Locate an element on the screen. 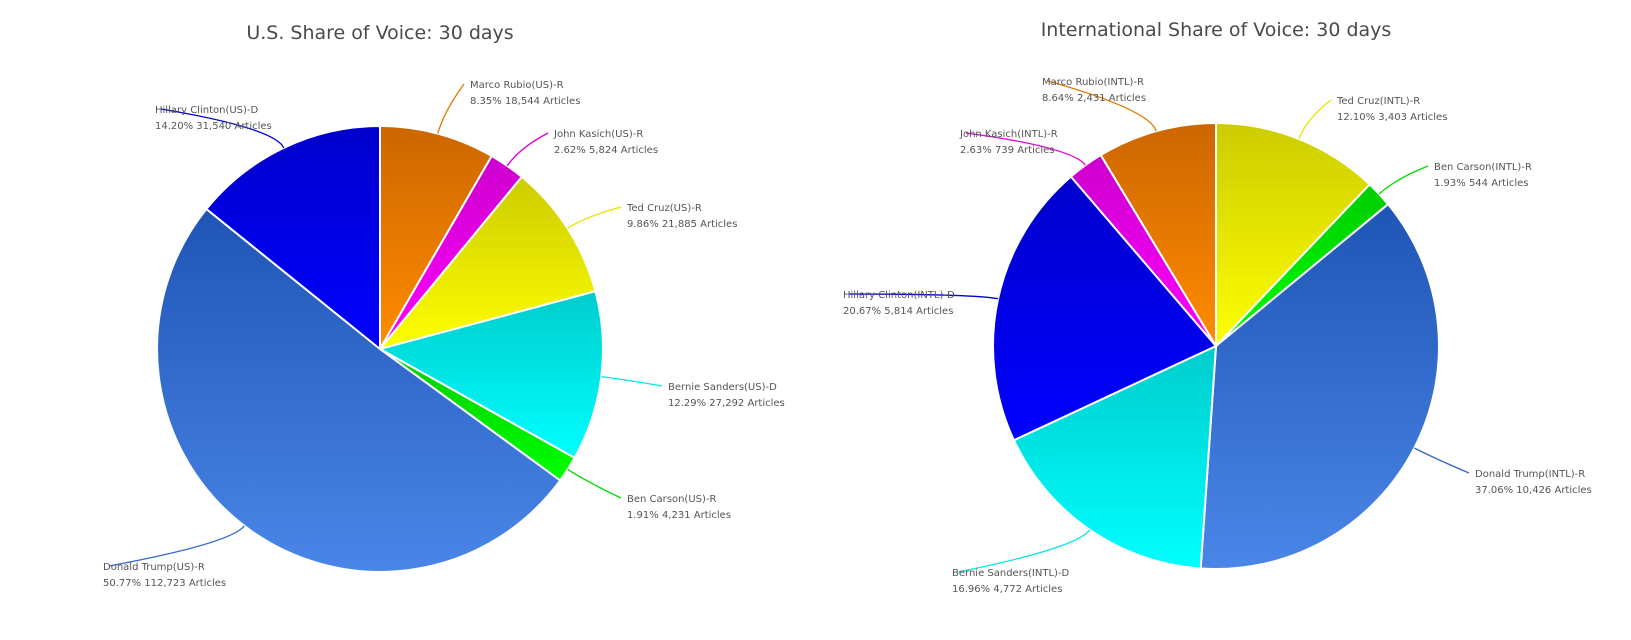 This screenshot has height=640, width=1631. label-name-ben-carson-intl-r: Ben Carson(INTL)-R is located at coordinates (1483, 167).